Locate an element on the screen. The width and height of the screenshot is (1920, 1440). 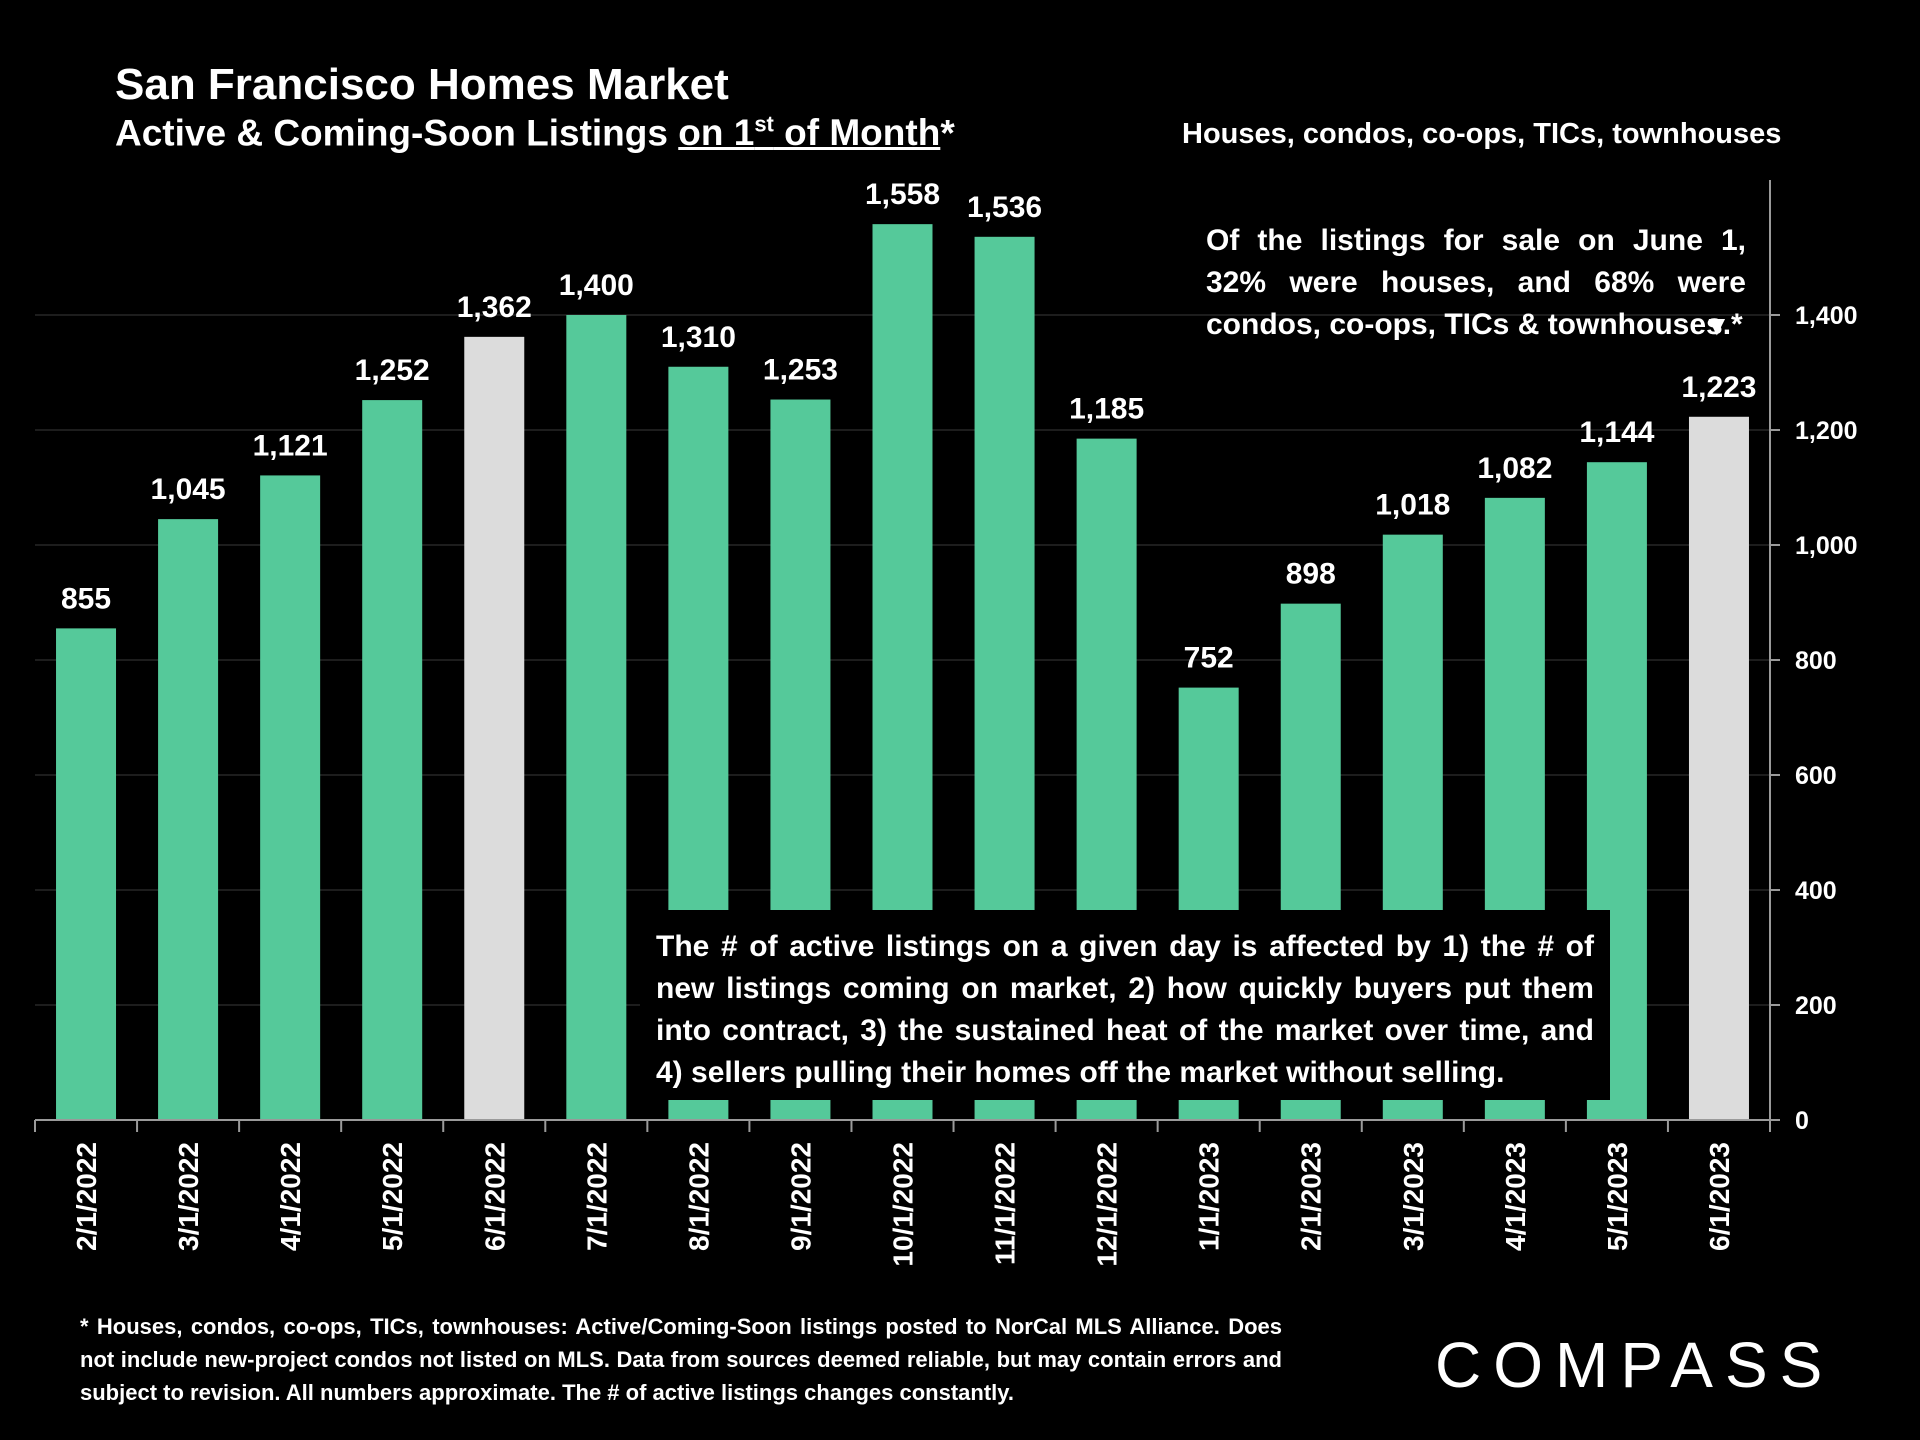
data-label: 1,400 is located at coordinates (596, 285).